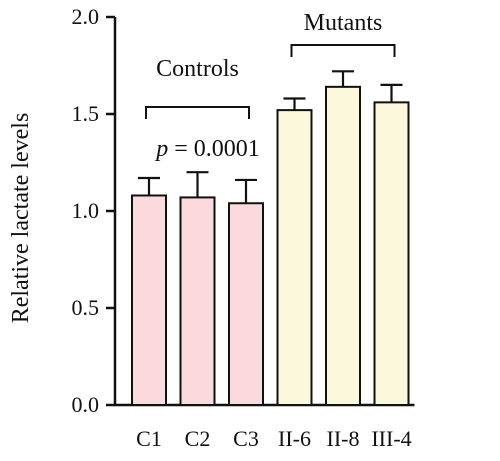 Image resolution: width=500 pixels, height=461 pixels. I want to click on x-tick-label: II-6, so click(294, 438).